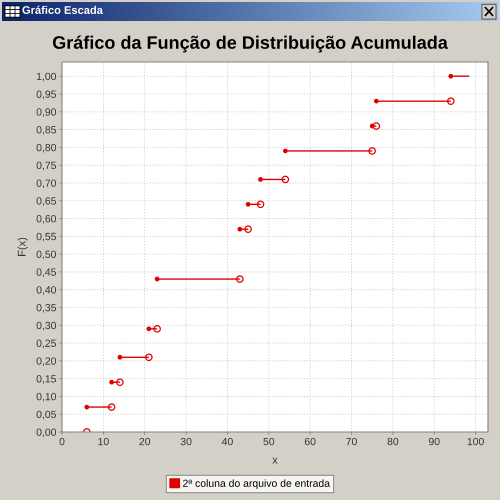 The width and height of the screenshot is (500, 500). I want to click on x-tick-label: 0, so click(62, 442).